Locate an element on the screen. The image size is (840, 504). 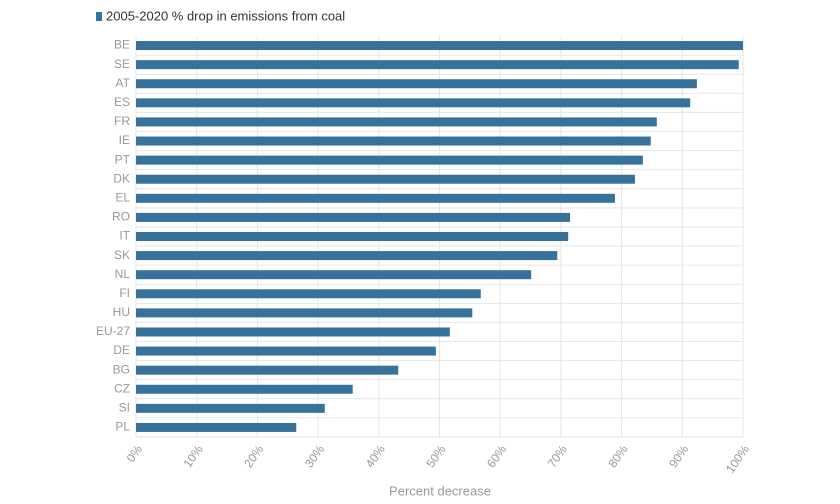
x-tick-label: 0% is located at coordinates (135, 453).